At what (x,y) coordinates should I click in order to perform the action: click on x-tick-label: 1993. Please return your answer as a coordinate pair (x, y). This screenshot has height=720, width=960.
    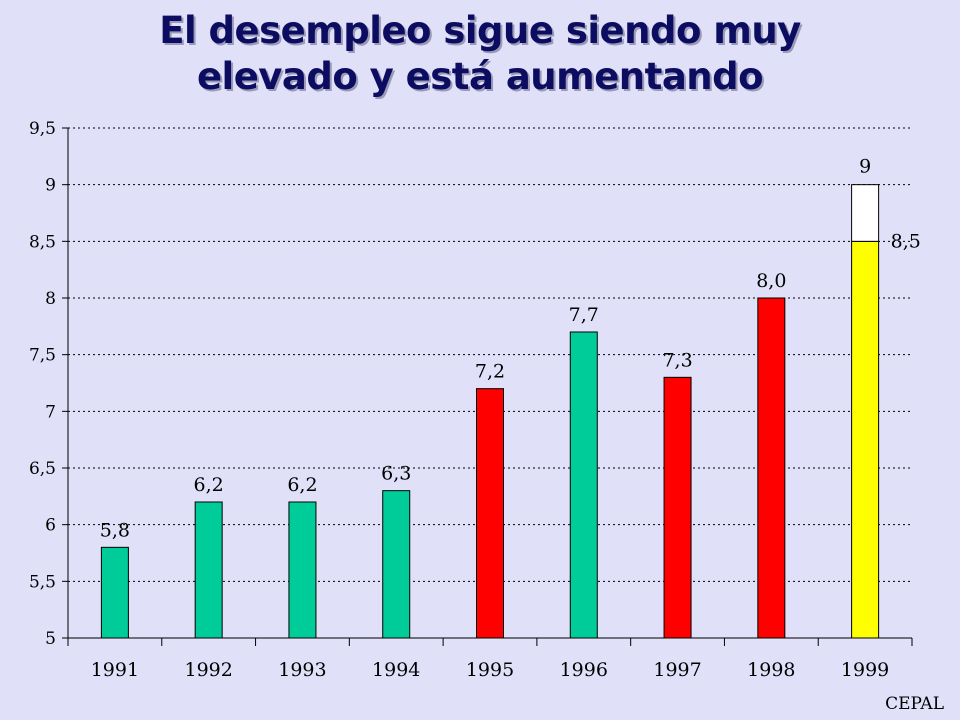
    Looking at the image, I should click on (302, 670).